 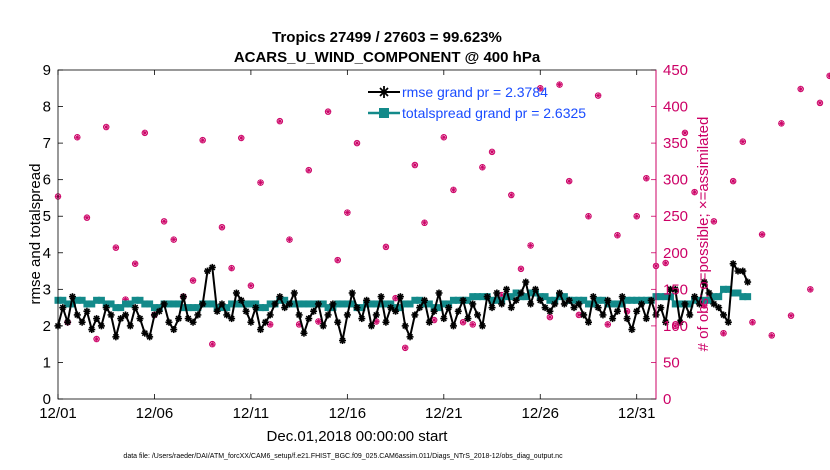 What do you see at coordinates (47, 399) in the screenshot?
I see `y-left-tick-label: 0` at bounding box center [47, 399].